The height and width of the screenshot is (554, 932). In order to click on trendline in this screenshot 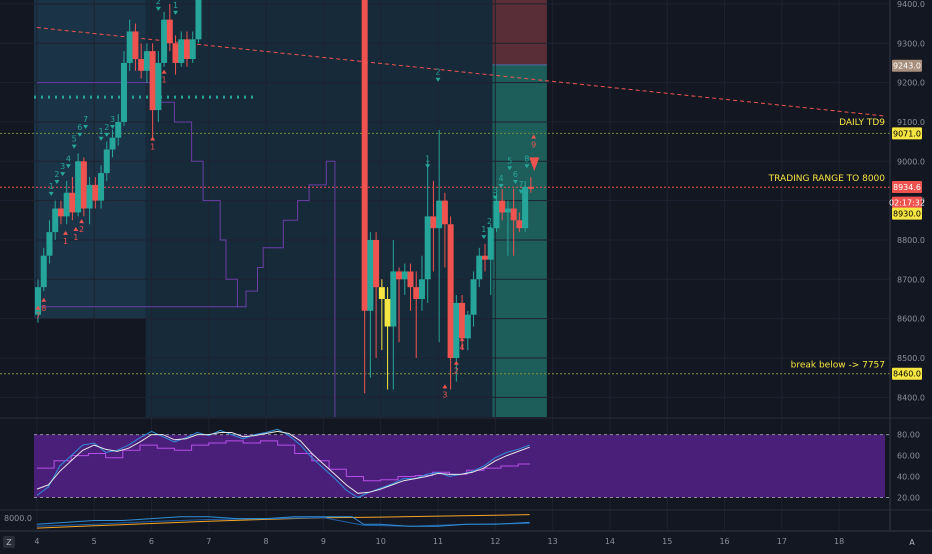, I will do `click(461, 72)`.